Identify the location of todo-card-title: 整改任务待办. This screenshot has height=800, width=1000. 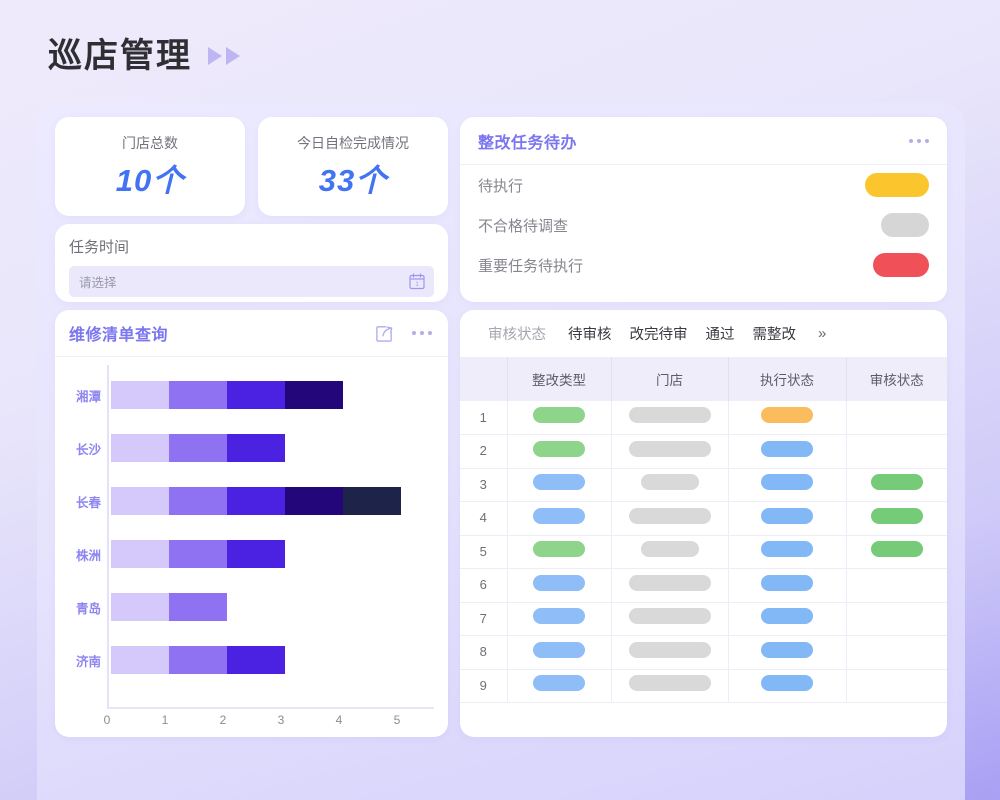
(528, 143).